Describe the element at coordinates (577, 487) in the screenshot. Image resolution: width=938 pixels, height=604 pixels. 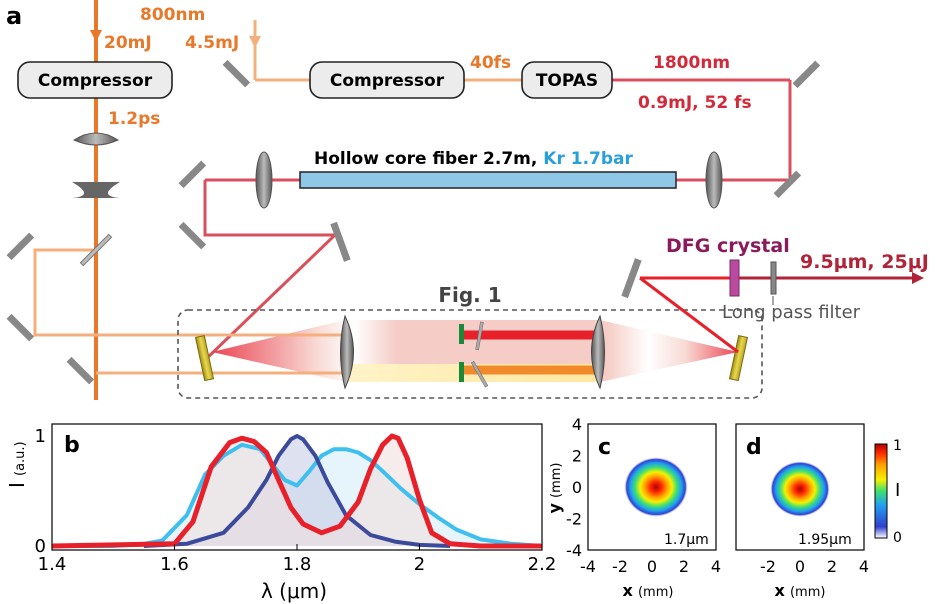
I see `y-tick-label: 0` at that location.